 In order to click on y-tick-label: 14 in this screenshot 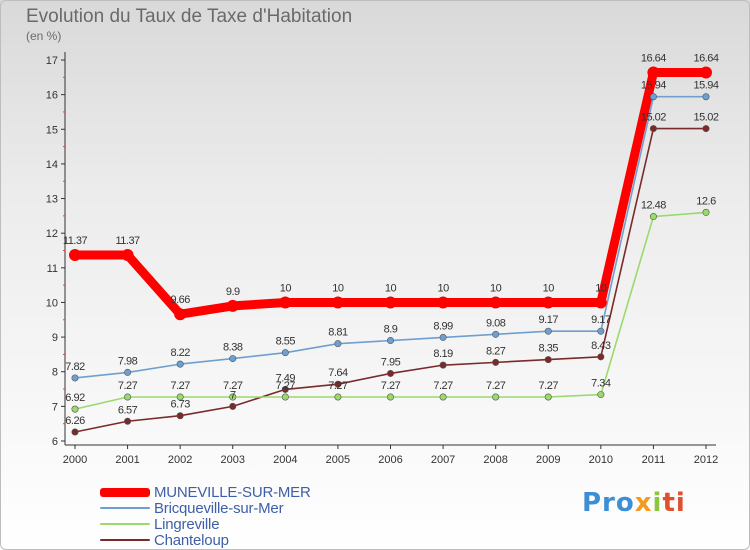, I will do `click(52, 165)`.